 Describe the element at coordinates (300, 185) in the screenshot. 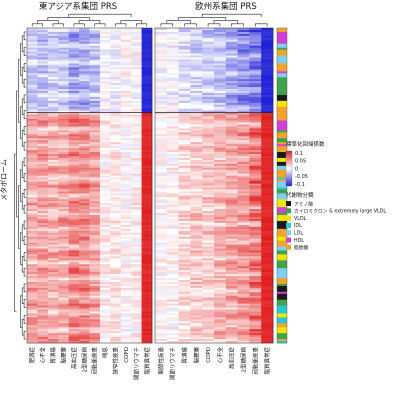

I see `color-scale-tick: -0.1` at that location.